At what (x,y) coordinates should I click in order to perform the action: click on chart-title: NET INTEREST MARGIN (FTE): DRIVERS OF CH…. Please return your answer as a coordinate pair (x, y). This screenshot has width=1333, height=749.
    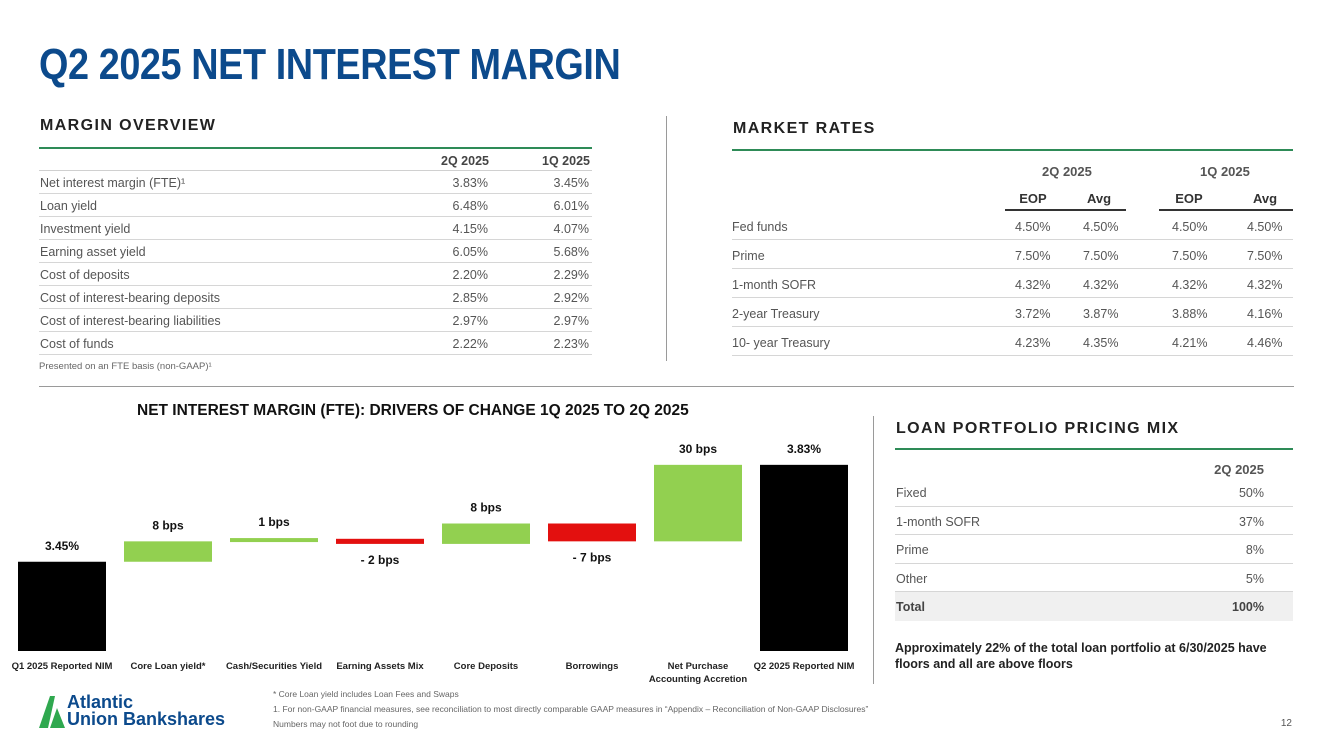
    Looking at the image, I should click on (413, 410).